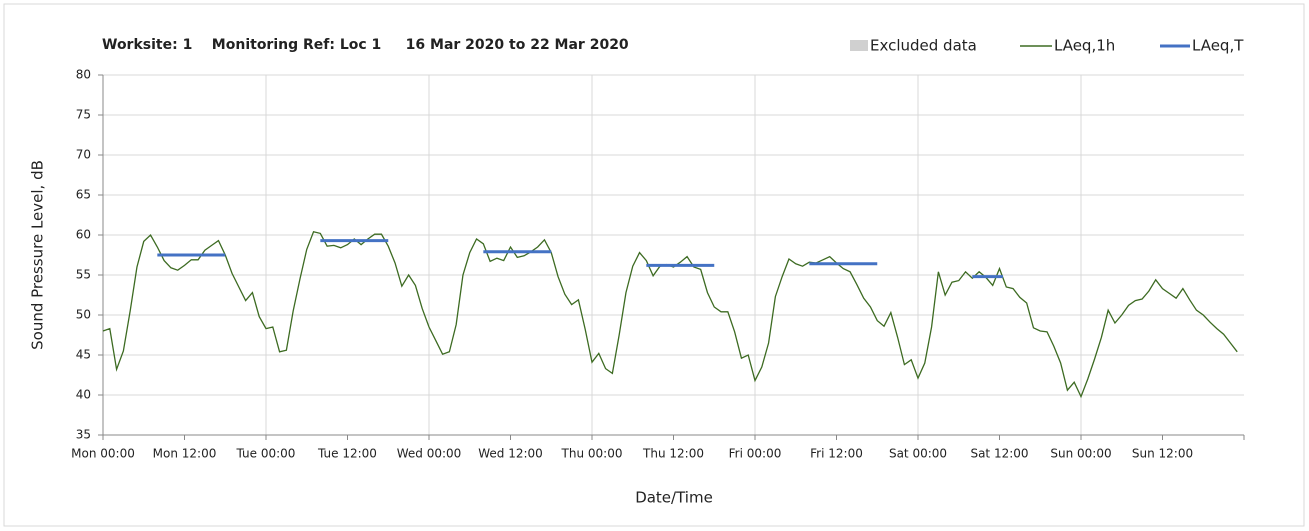  I want to click on y-tick-label: 50, so click(83, 315).